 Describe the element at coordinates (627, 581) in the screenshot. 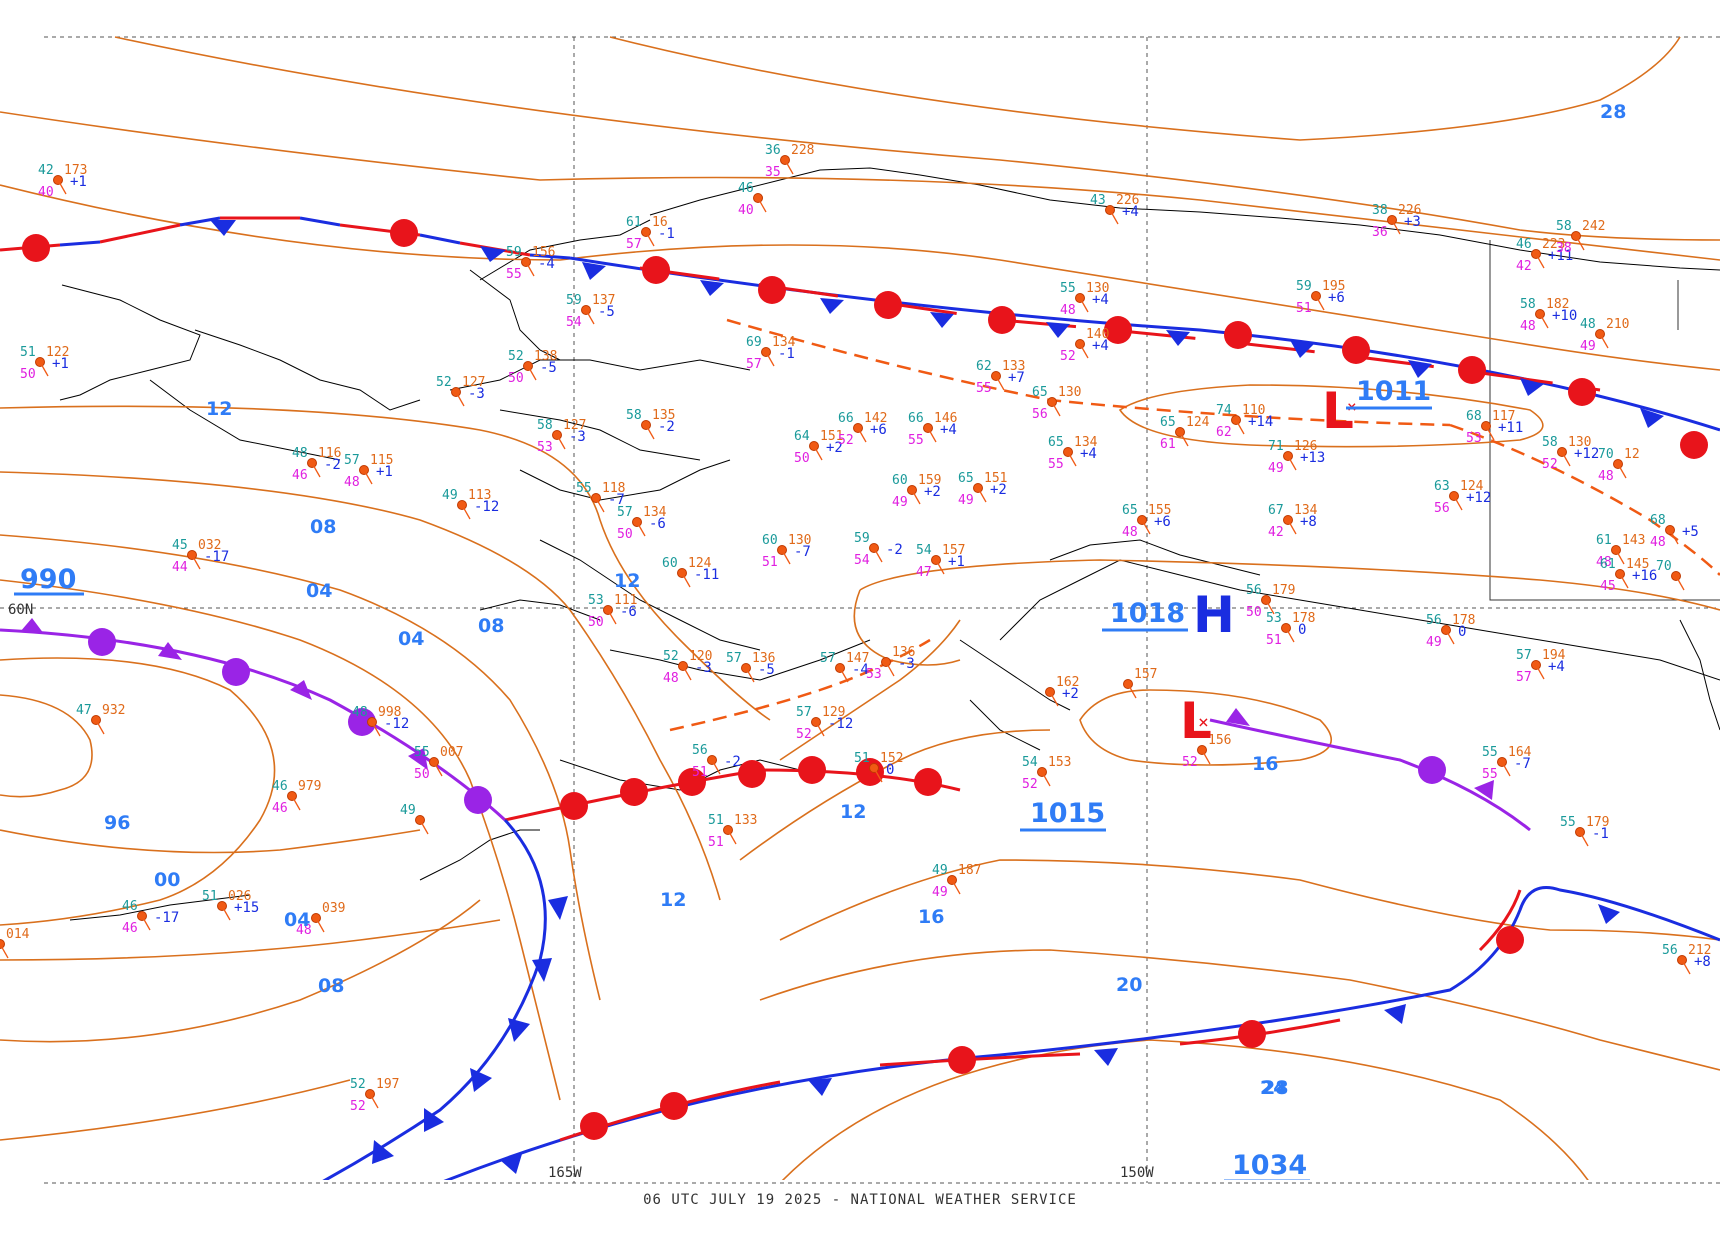

I see `isobar-label: 12` at that location.